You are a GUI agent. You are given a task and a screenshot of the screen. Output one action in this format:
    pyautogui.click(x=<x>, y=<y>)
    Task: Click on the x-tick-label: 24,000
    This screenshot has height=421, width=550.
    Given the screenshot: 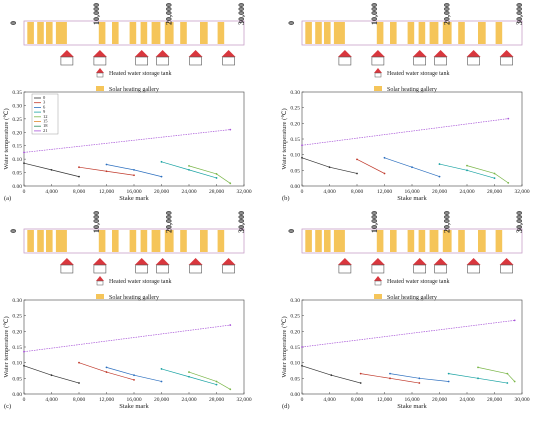 What is the action you would take?
    pyautogui.click(x=466, y=192)
    